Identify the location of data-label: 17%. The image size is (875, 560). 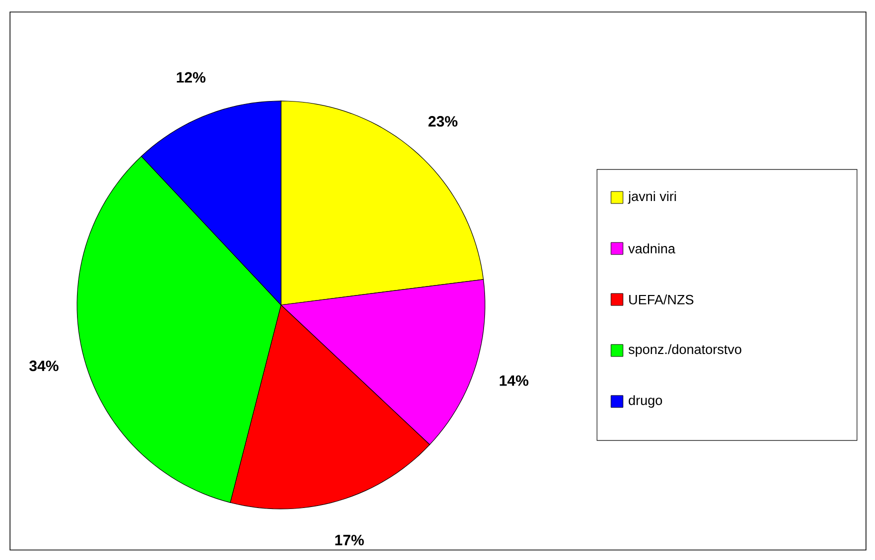
(349, 540).